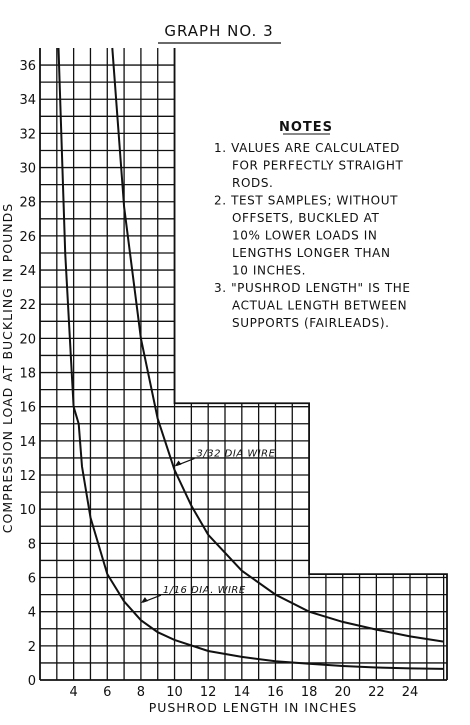 The image size is (470, 725). Describe the element at coordinates (7, 368) in the screenshot. I see `y-axis-title: COMPRESSION LOAD AT BUCKLING IN POUNDS` at that location.